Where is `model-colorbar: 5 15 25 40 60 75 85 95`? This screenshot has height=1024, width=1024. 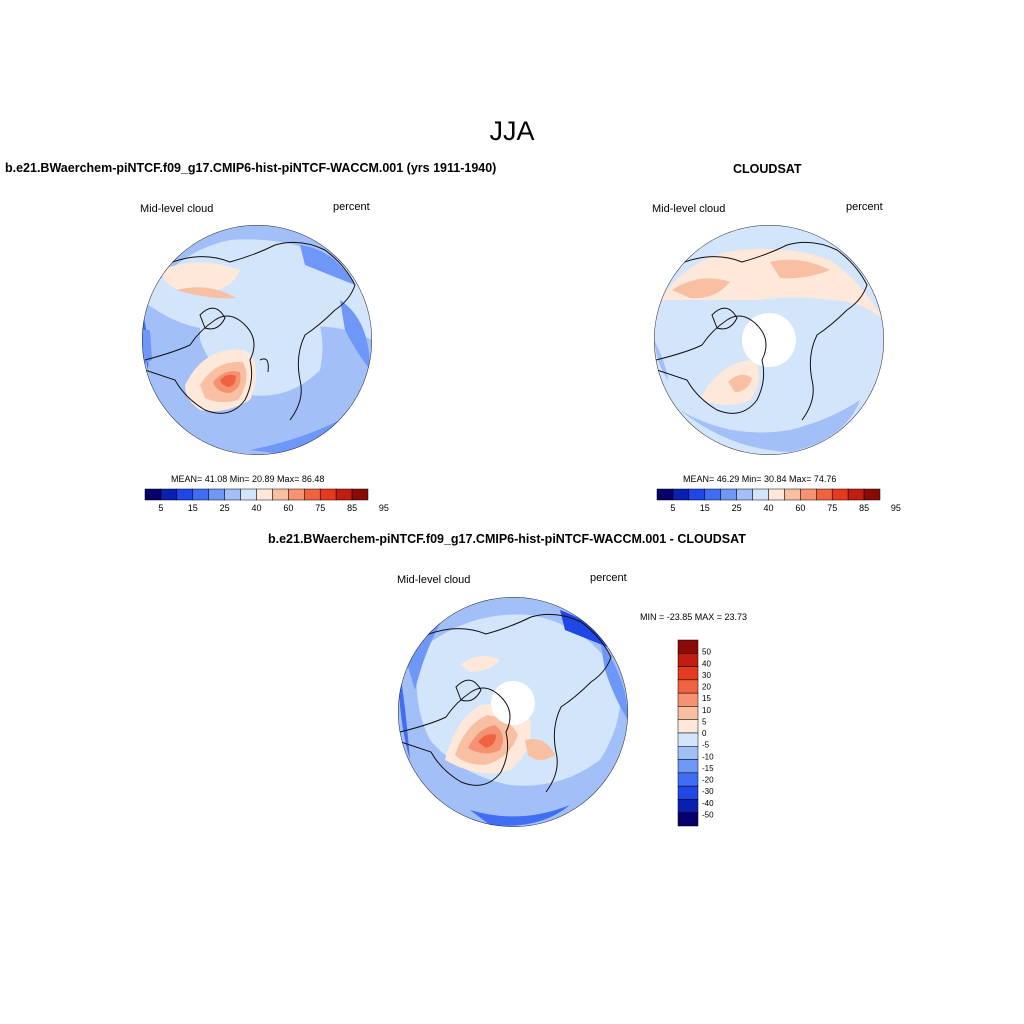
model-colorbar: 5 15 25 40 60 75 85 95 is located at coordinates (266, 500).